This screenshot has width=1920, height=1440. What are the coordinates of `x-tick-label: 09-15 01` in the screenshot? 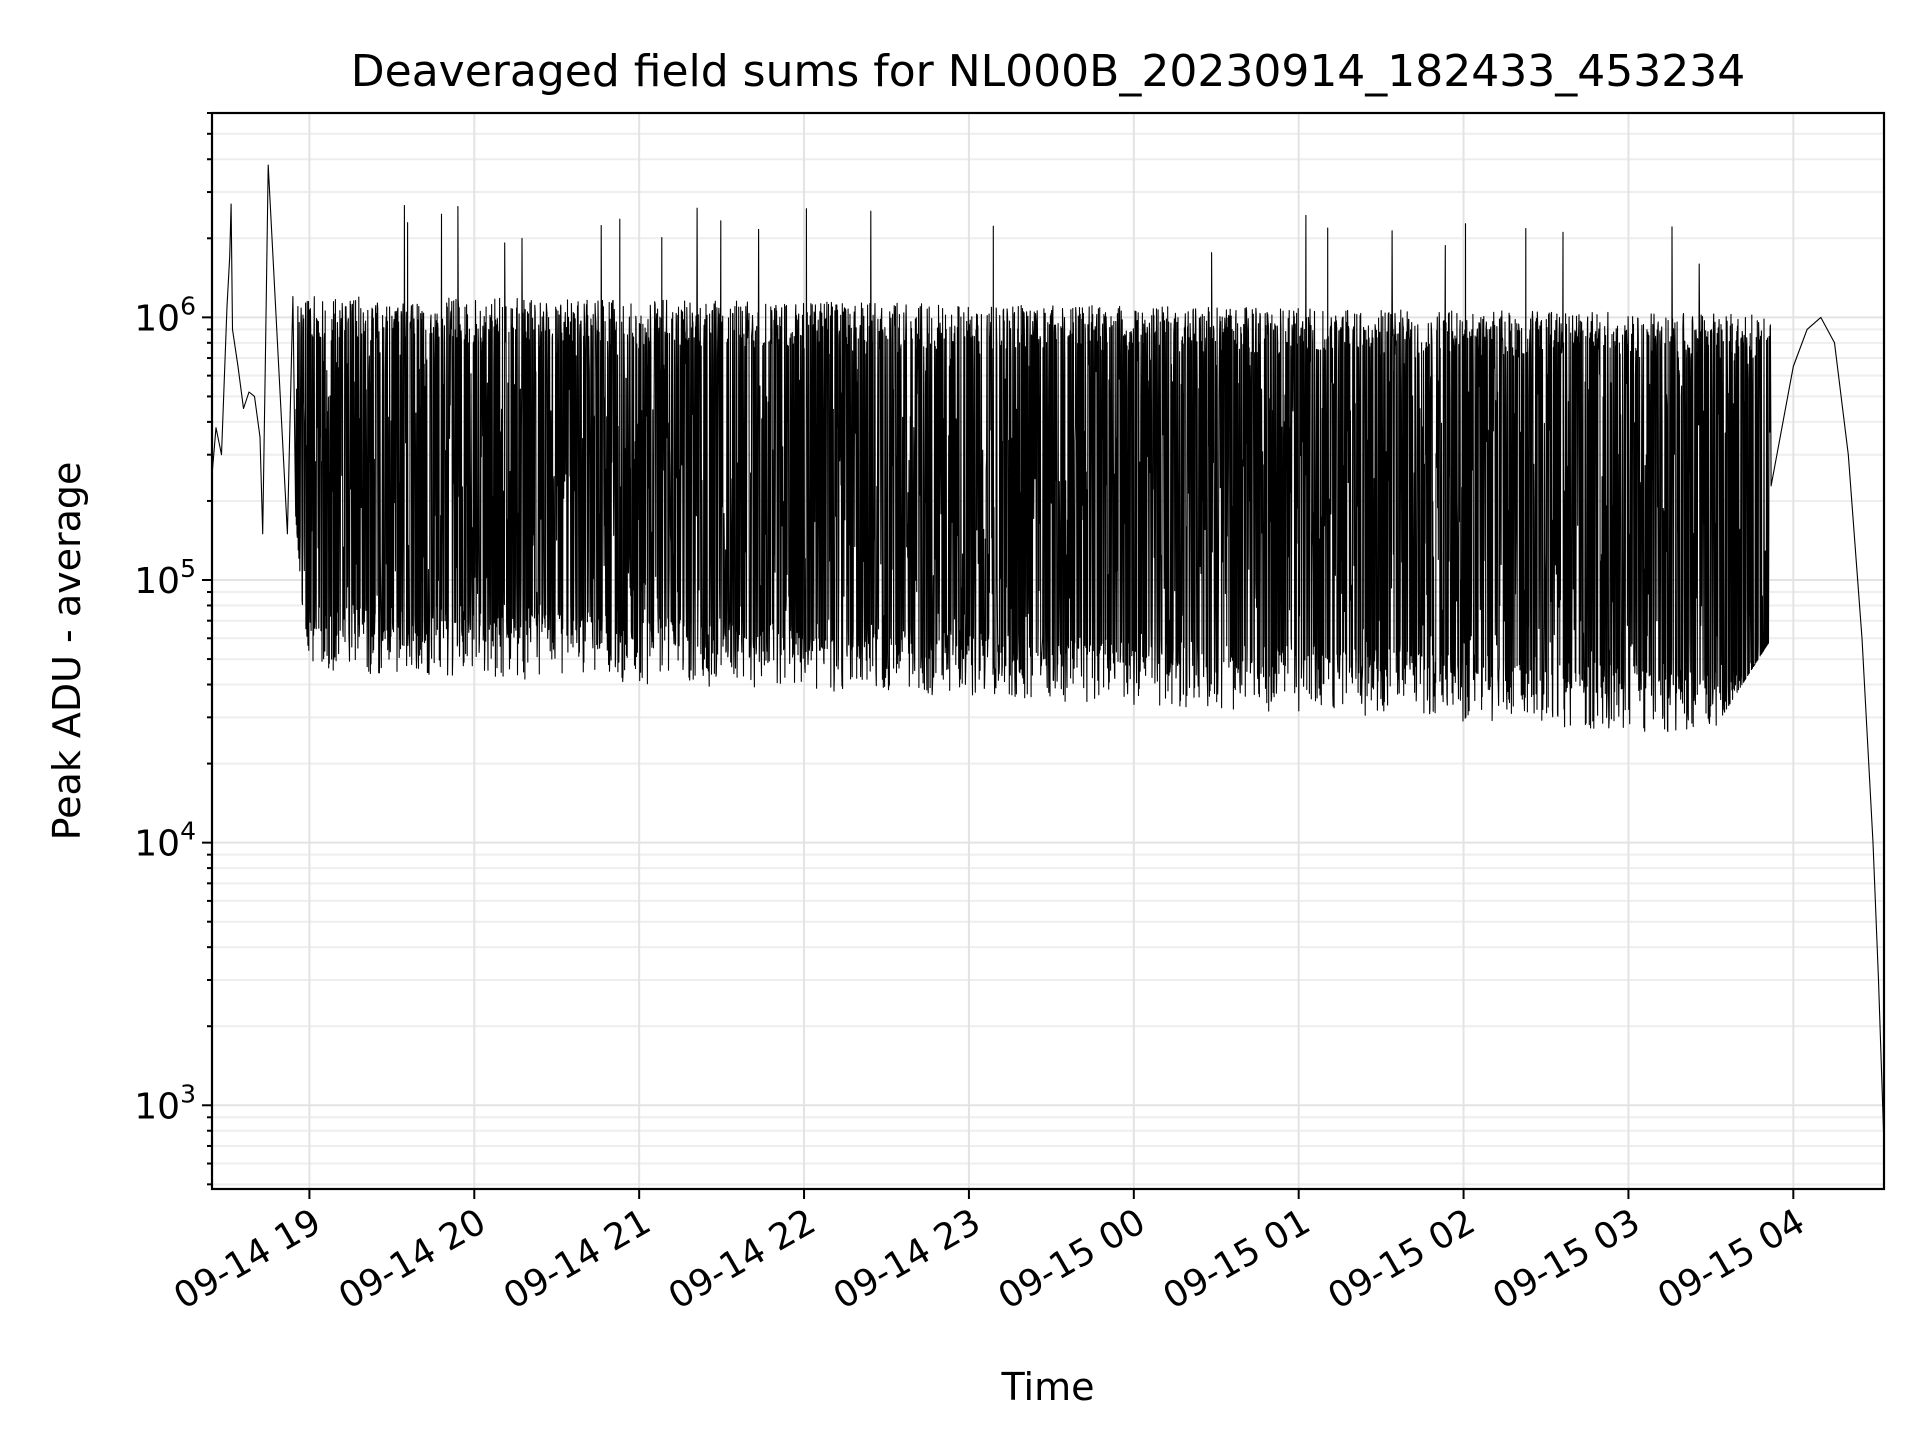 It's located at (1237, 1259).